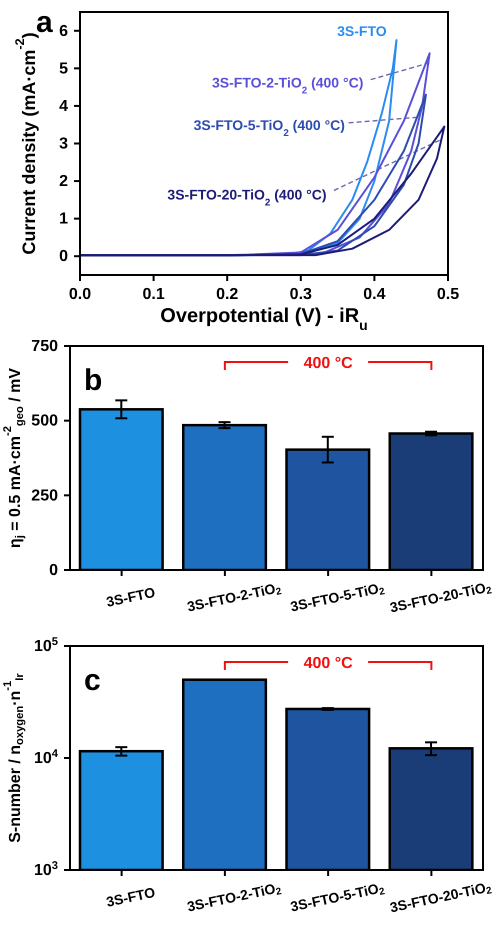 The height and width of the screenshot is (930, 493). Describe the element at coordinates (92, 680) in the screenshot. I see `annotation: c` at that location.